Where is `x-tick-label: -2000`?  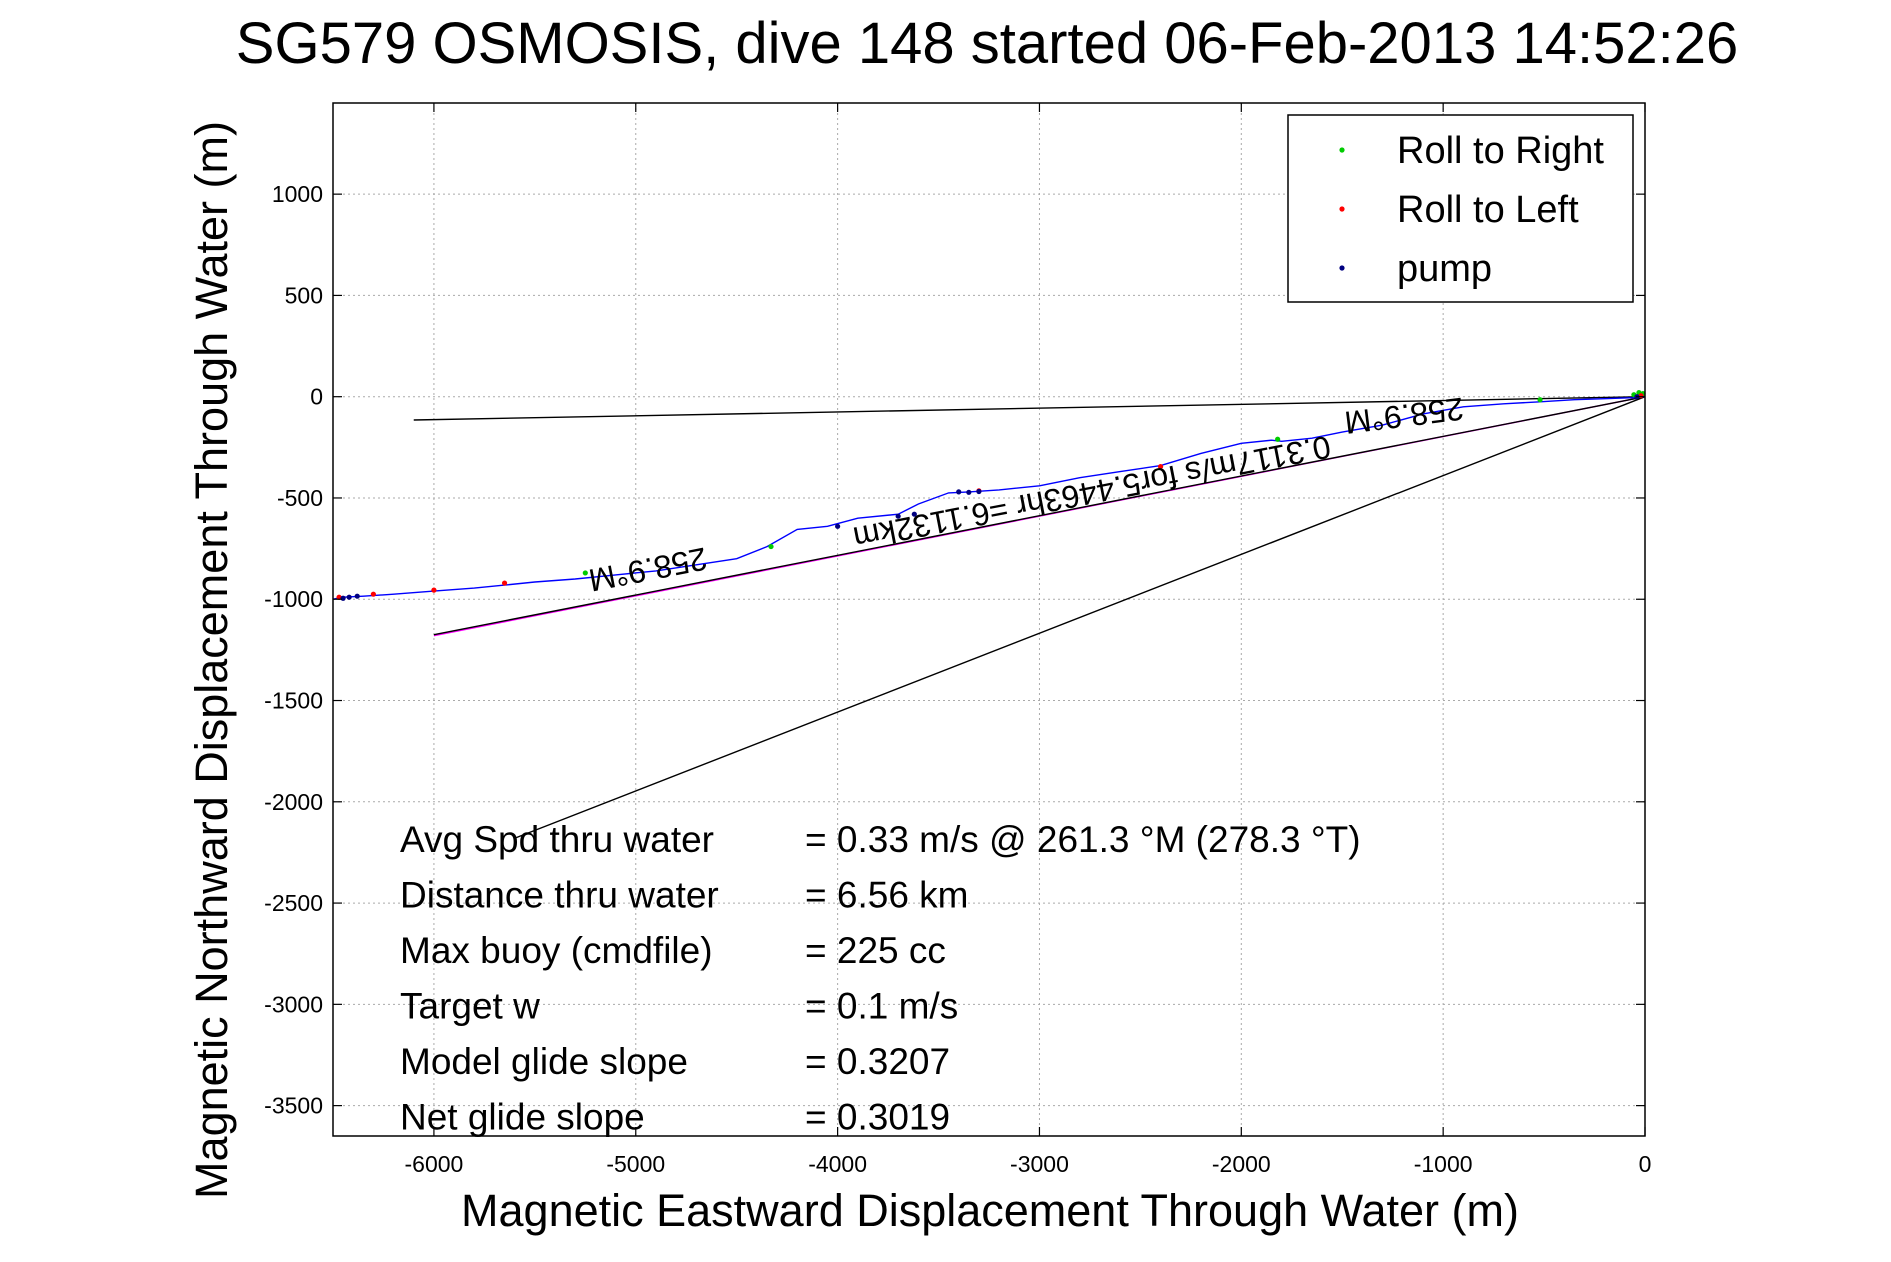 x-tick-label: -2000 is located at coordinates (1241, 1164).